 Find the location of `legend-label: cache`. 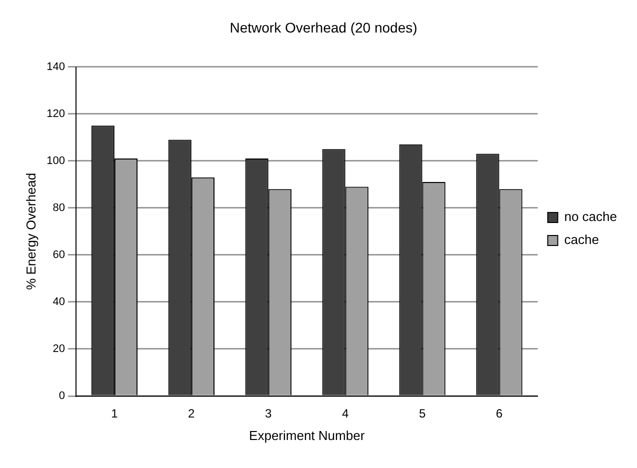

legend-label: cache is located at coordinates (581, 240).